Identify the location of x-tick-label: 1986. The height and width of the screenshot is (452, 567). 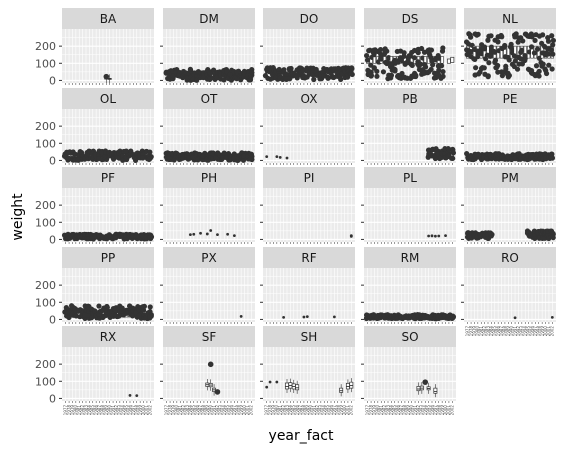
(397, 410).